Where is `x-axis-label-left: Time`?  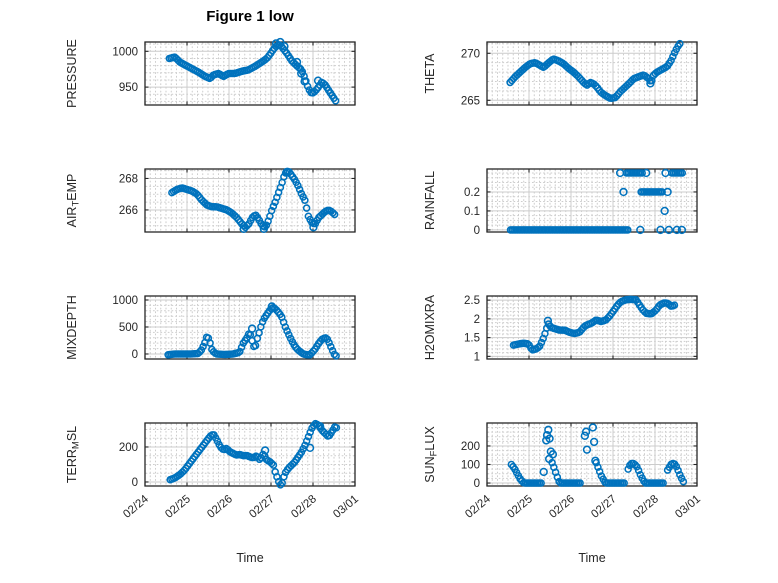
x-axis-label-left: Time is located at coordinates (250, 558).